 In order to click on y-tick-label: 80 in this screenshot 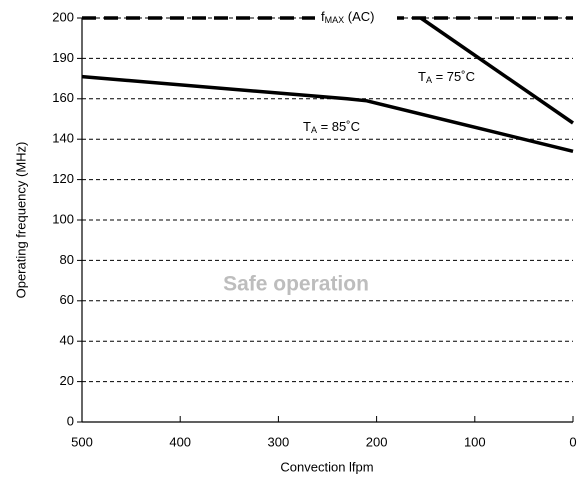, I will do `click(67, 259)`.